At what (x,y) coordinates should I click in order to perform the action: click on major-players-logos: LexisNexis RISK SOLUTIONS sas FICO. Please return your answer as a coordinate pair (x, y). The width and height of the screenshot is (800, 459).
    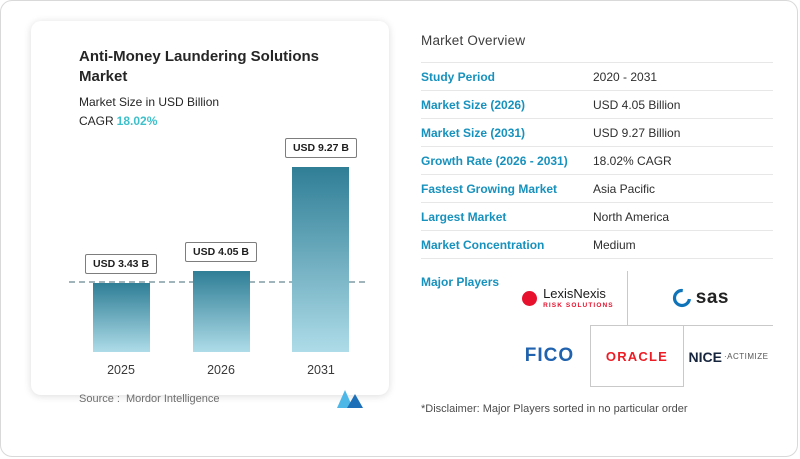
    Looking at the image, I should click on (641, 329).